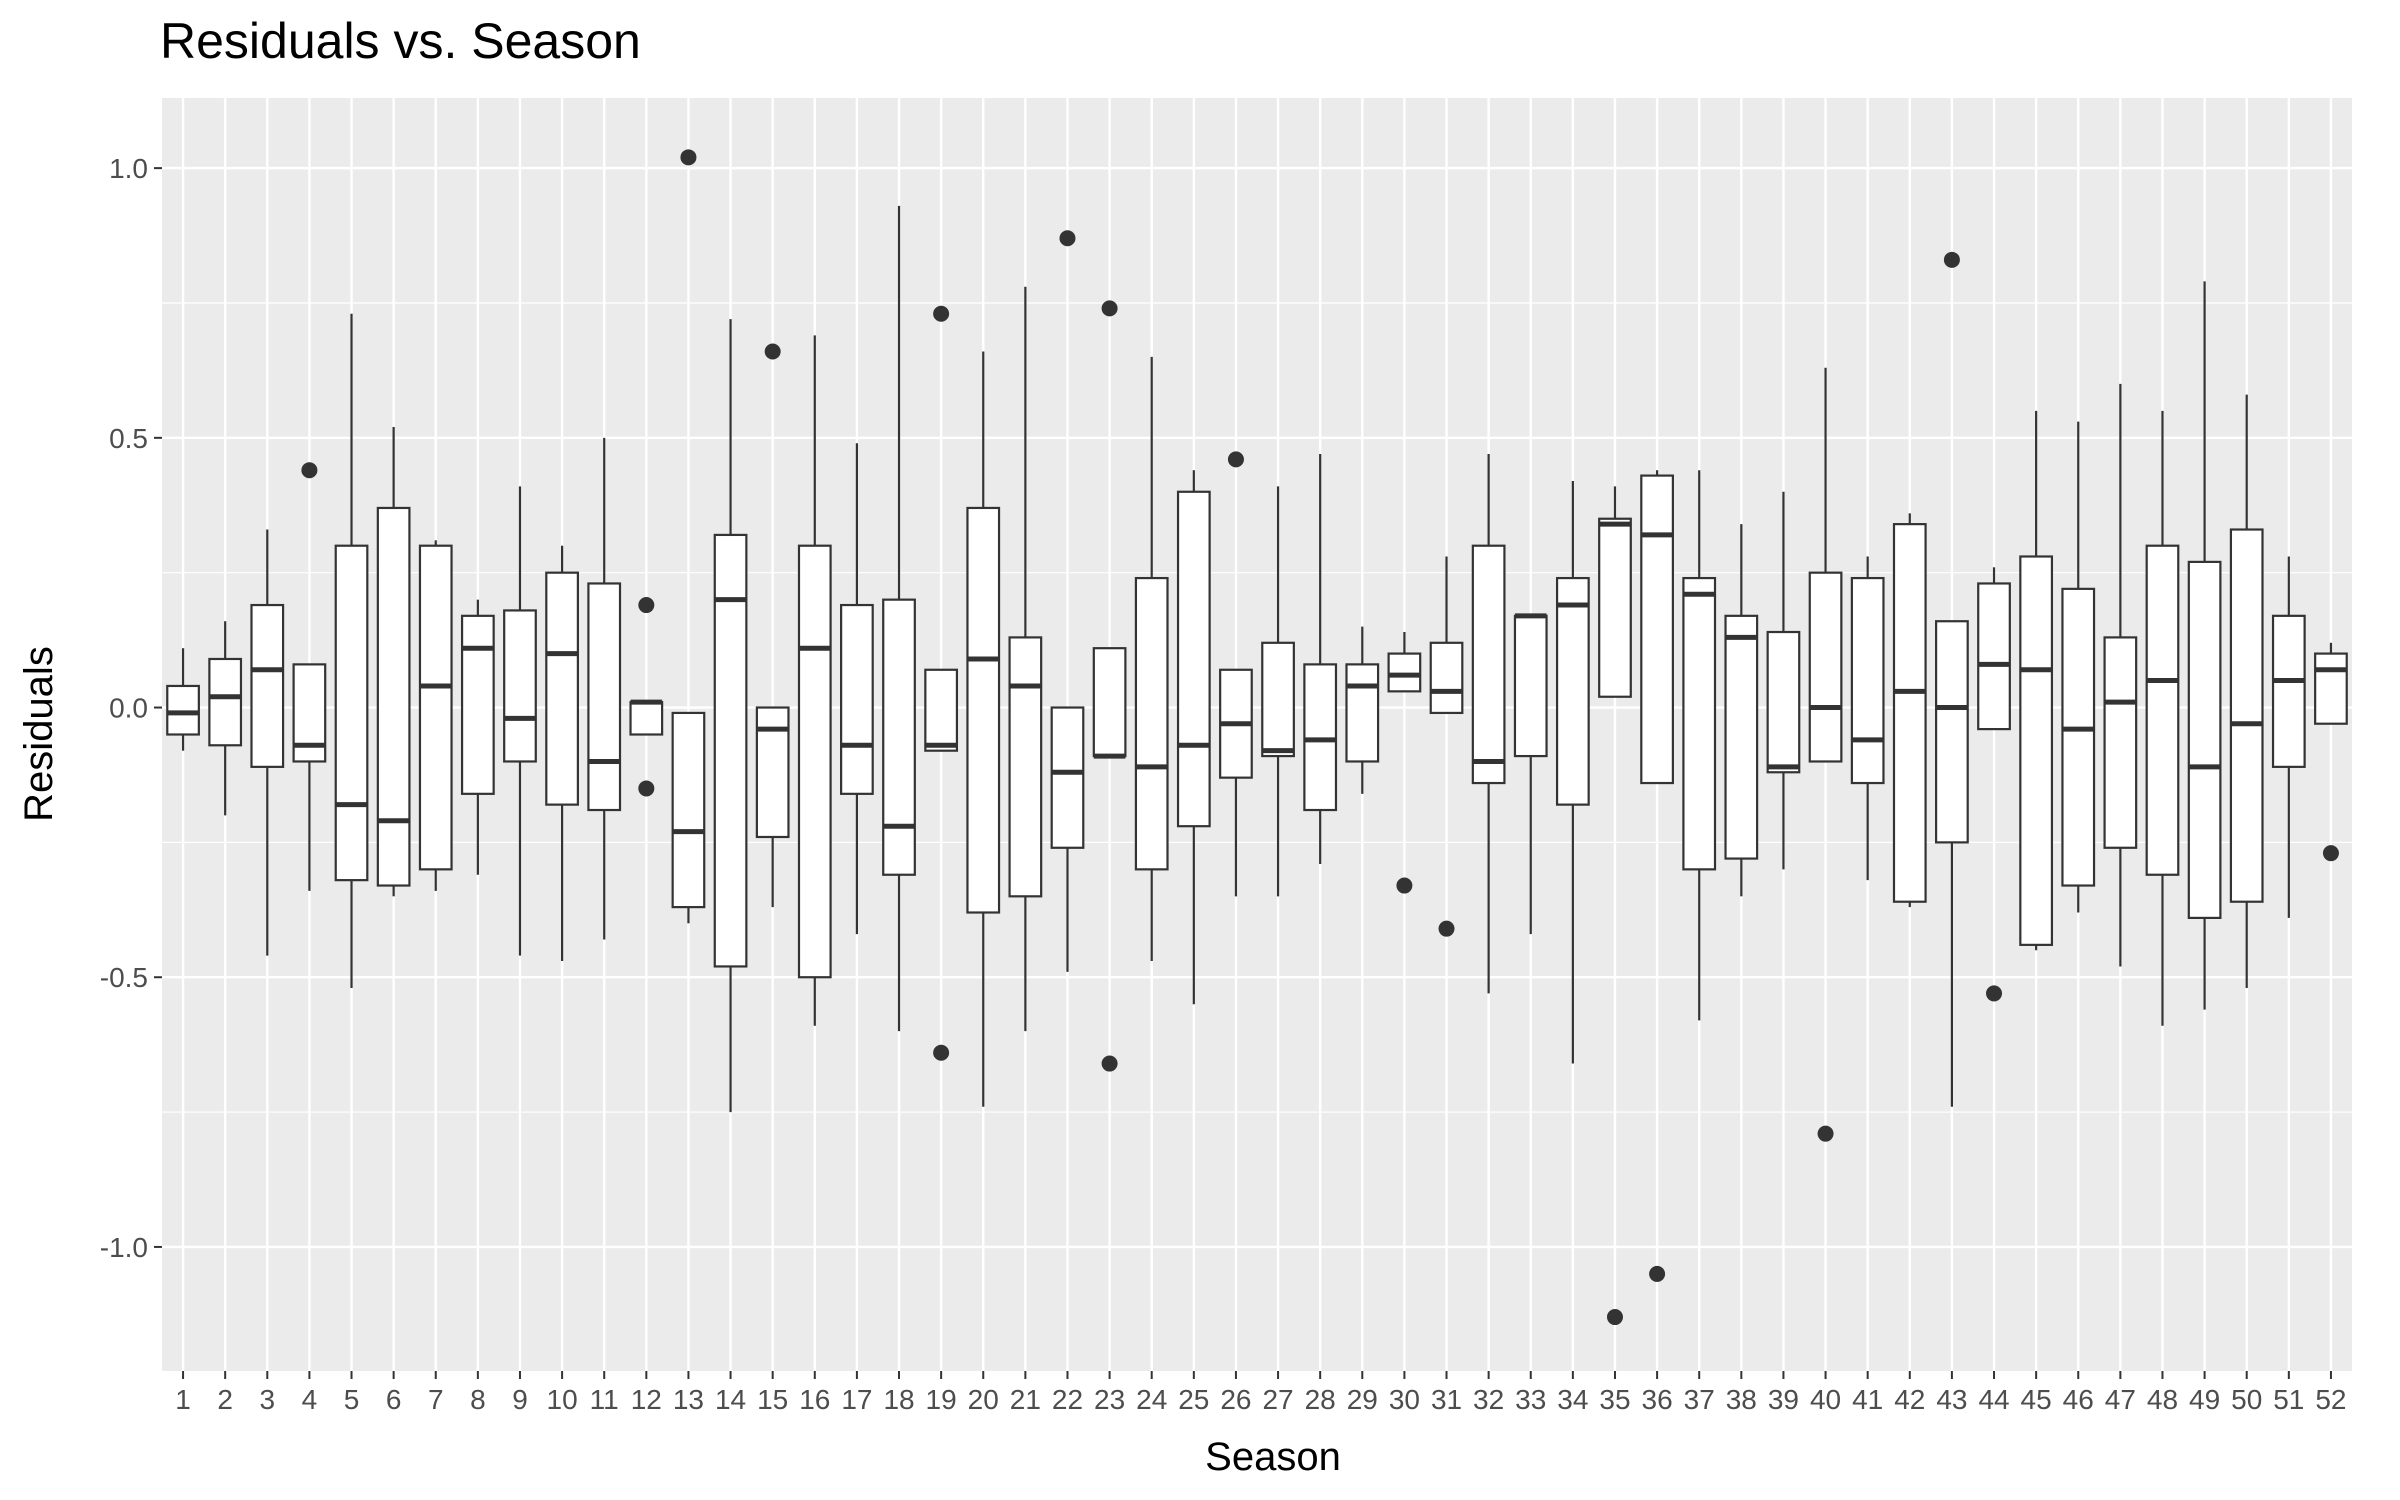 This screenshot has height=1500, width=2400. I want to click on x-tick-label: 45, so click(2036, 1399).